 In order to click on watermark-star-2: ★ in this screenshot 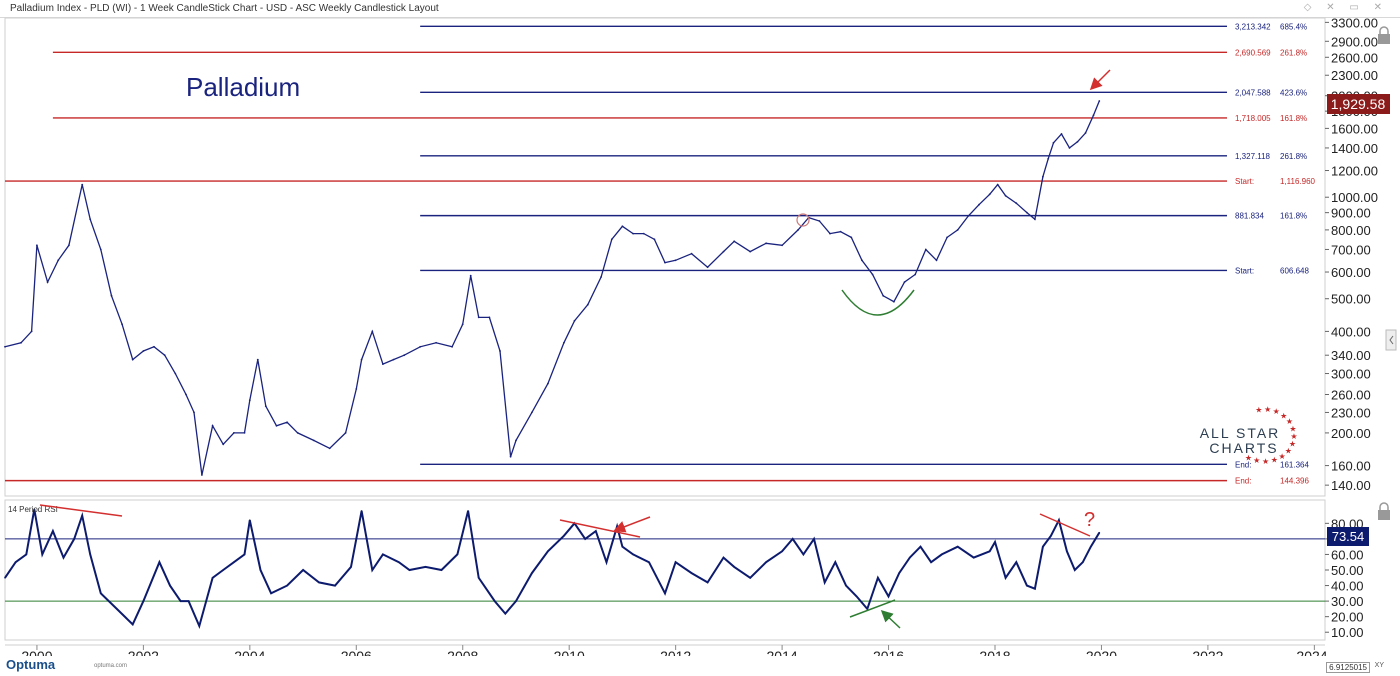, I will do `click(1276, 411)`.